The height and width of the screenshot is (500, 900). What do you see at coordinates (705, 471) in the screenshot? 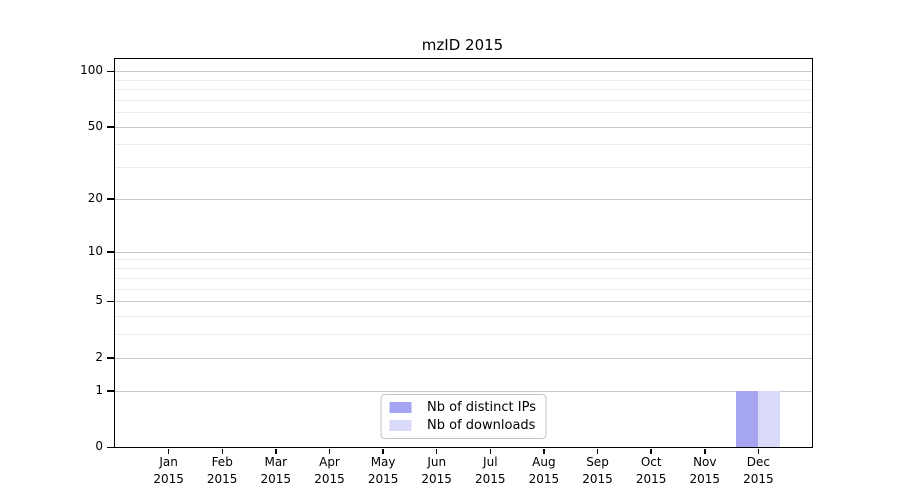
I see `x-tick-label: Nov 2015` at bounding box center [705, 471].